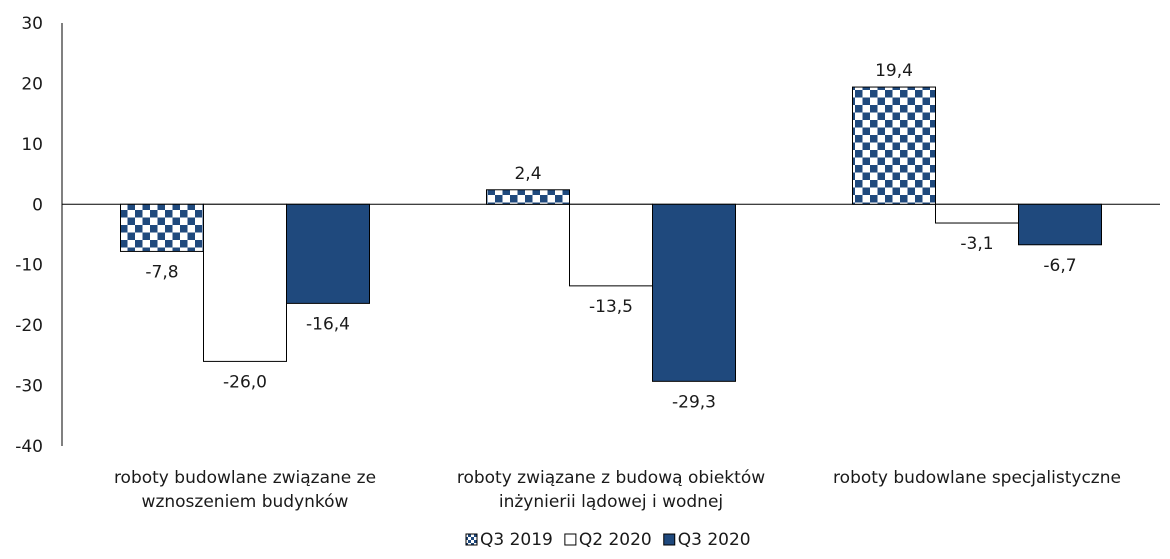  I want to click on category-label: roboty budowlane związane ze, so click(245, 478).